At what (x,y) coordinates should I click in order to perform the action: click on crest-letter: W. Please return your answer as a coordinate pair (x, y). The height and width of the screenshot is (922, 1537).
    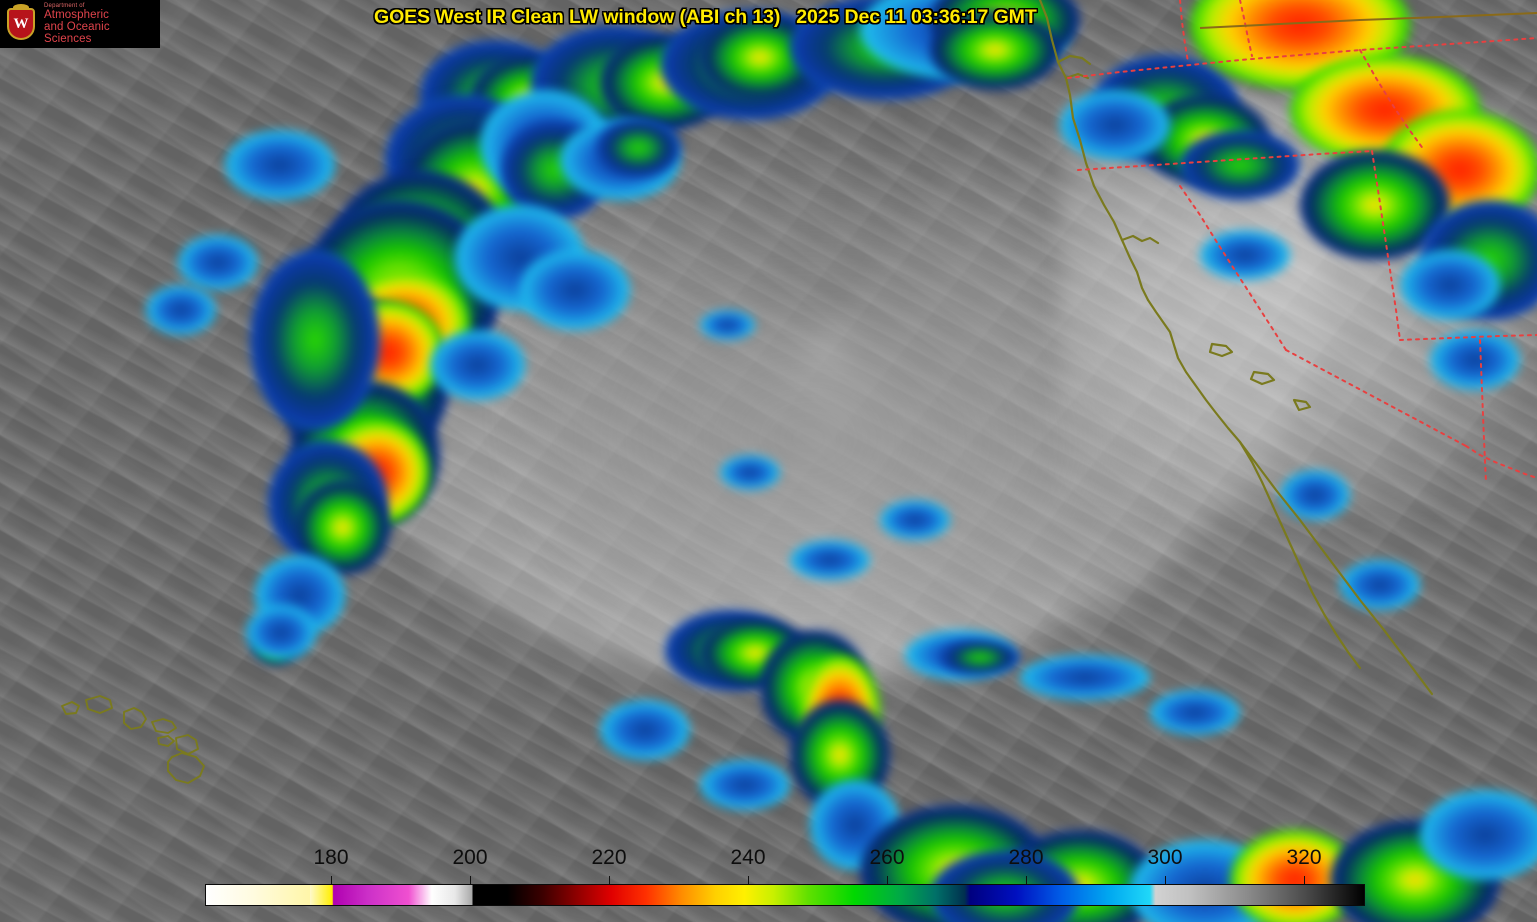
    Looking at the image, I should click on (21, 23).